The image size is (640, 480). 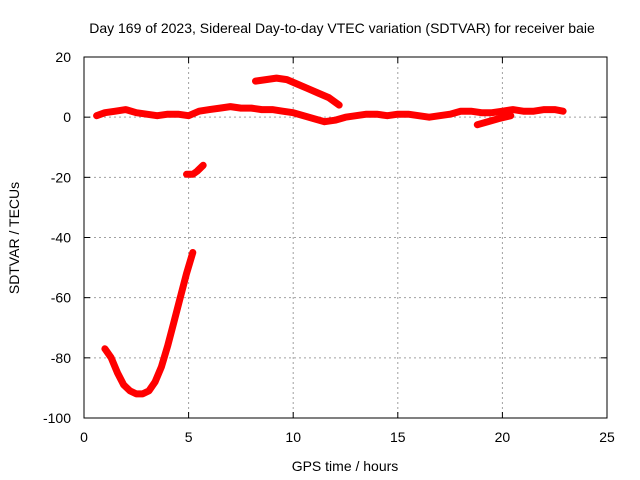 I want to click on series-lower-dip, so click(x=494, y=120).